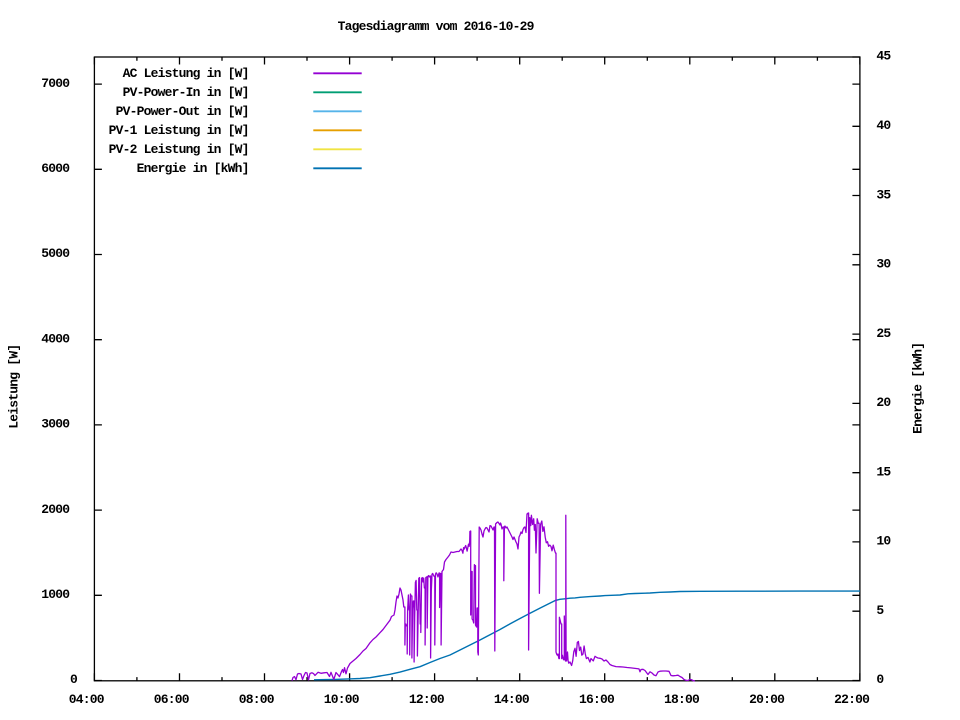 This screenshot has width=960, height=720. What do you see at coordinates (55, 509) in the screenshot?
I see `svg-text: 2000` at bounding box center [55, 509].